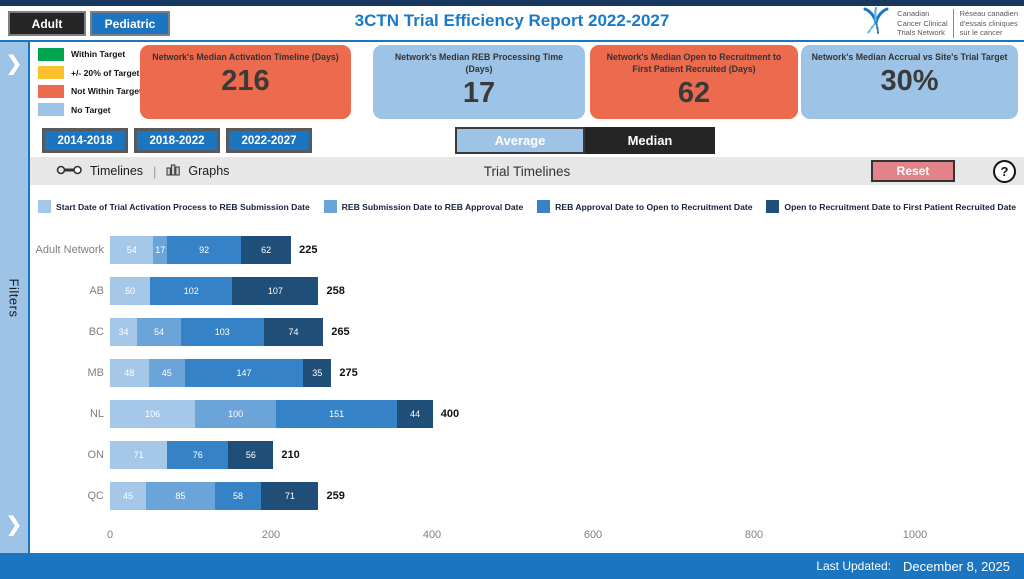 The image size is (1024, 579). Describe the element at coordinates (14, 63) in the screenshot. I see `expand-filters-top-icon: ❯` at that location.